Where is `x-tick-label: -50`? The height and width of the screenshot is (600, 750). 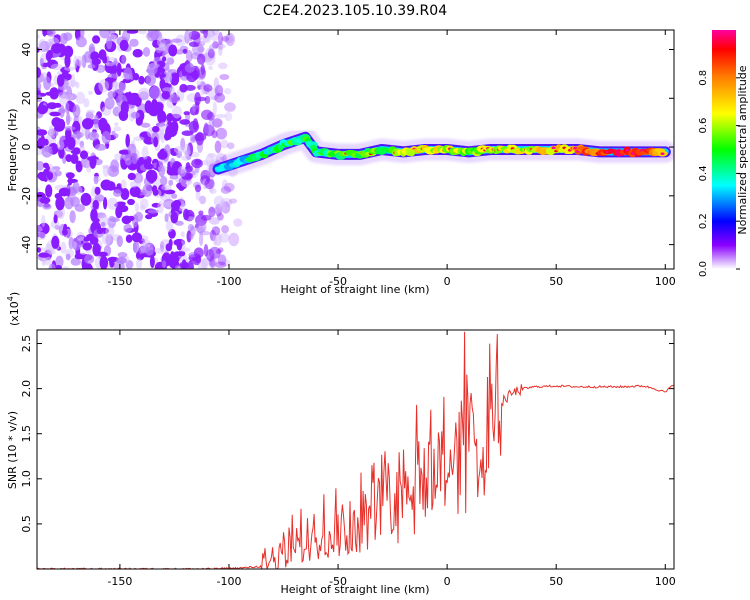
x-tick-label: -50 is located at coordinates (338, 281).